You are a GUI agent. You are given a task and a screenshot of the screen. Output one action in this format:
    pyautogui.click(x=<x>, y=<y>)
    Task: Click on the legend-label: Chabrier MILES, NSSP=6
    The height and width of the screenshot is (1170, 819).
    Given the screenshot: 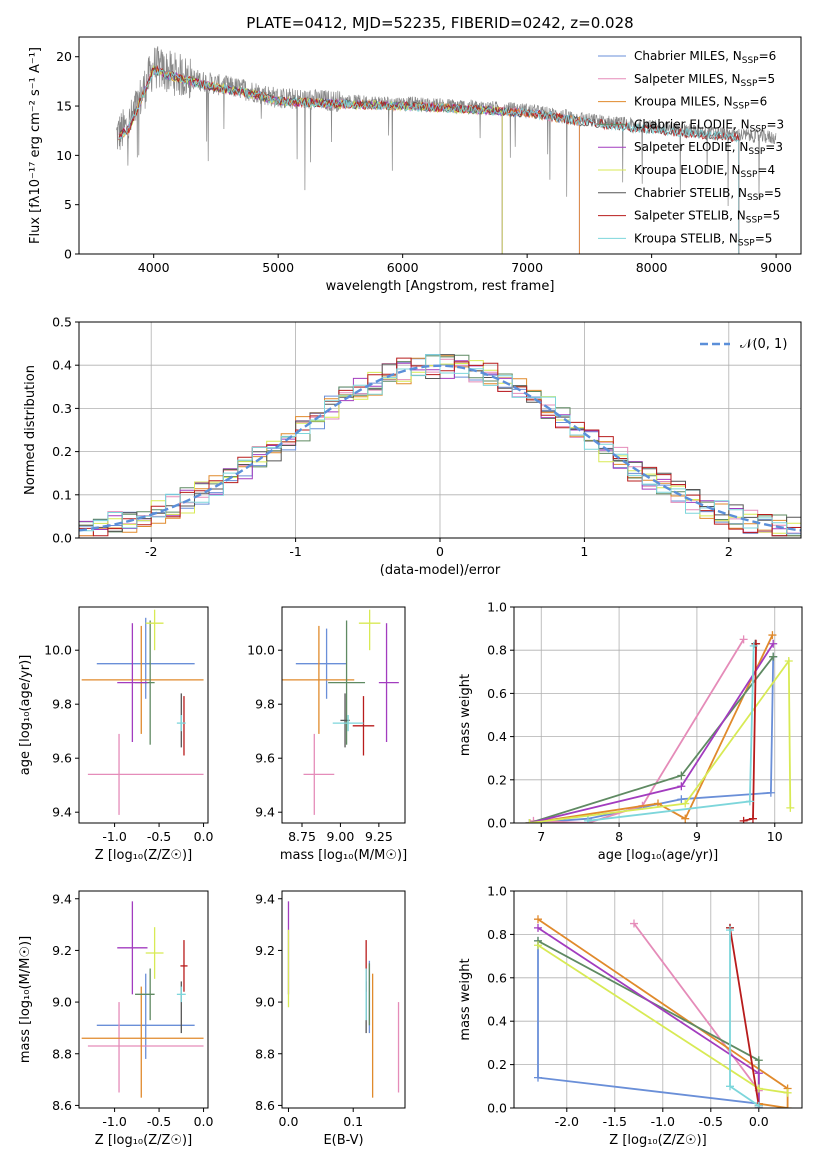 What is the action you would take?
    pyautogui.click(x=705, y=57)
    